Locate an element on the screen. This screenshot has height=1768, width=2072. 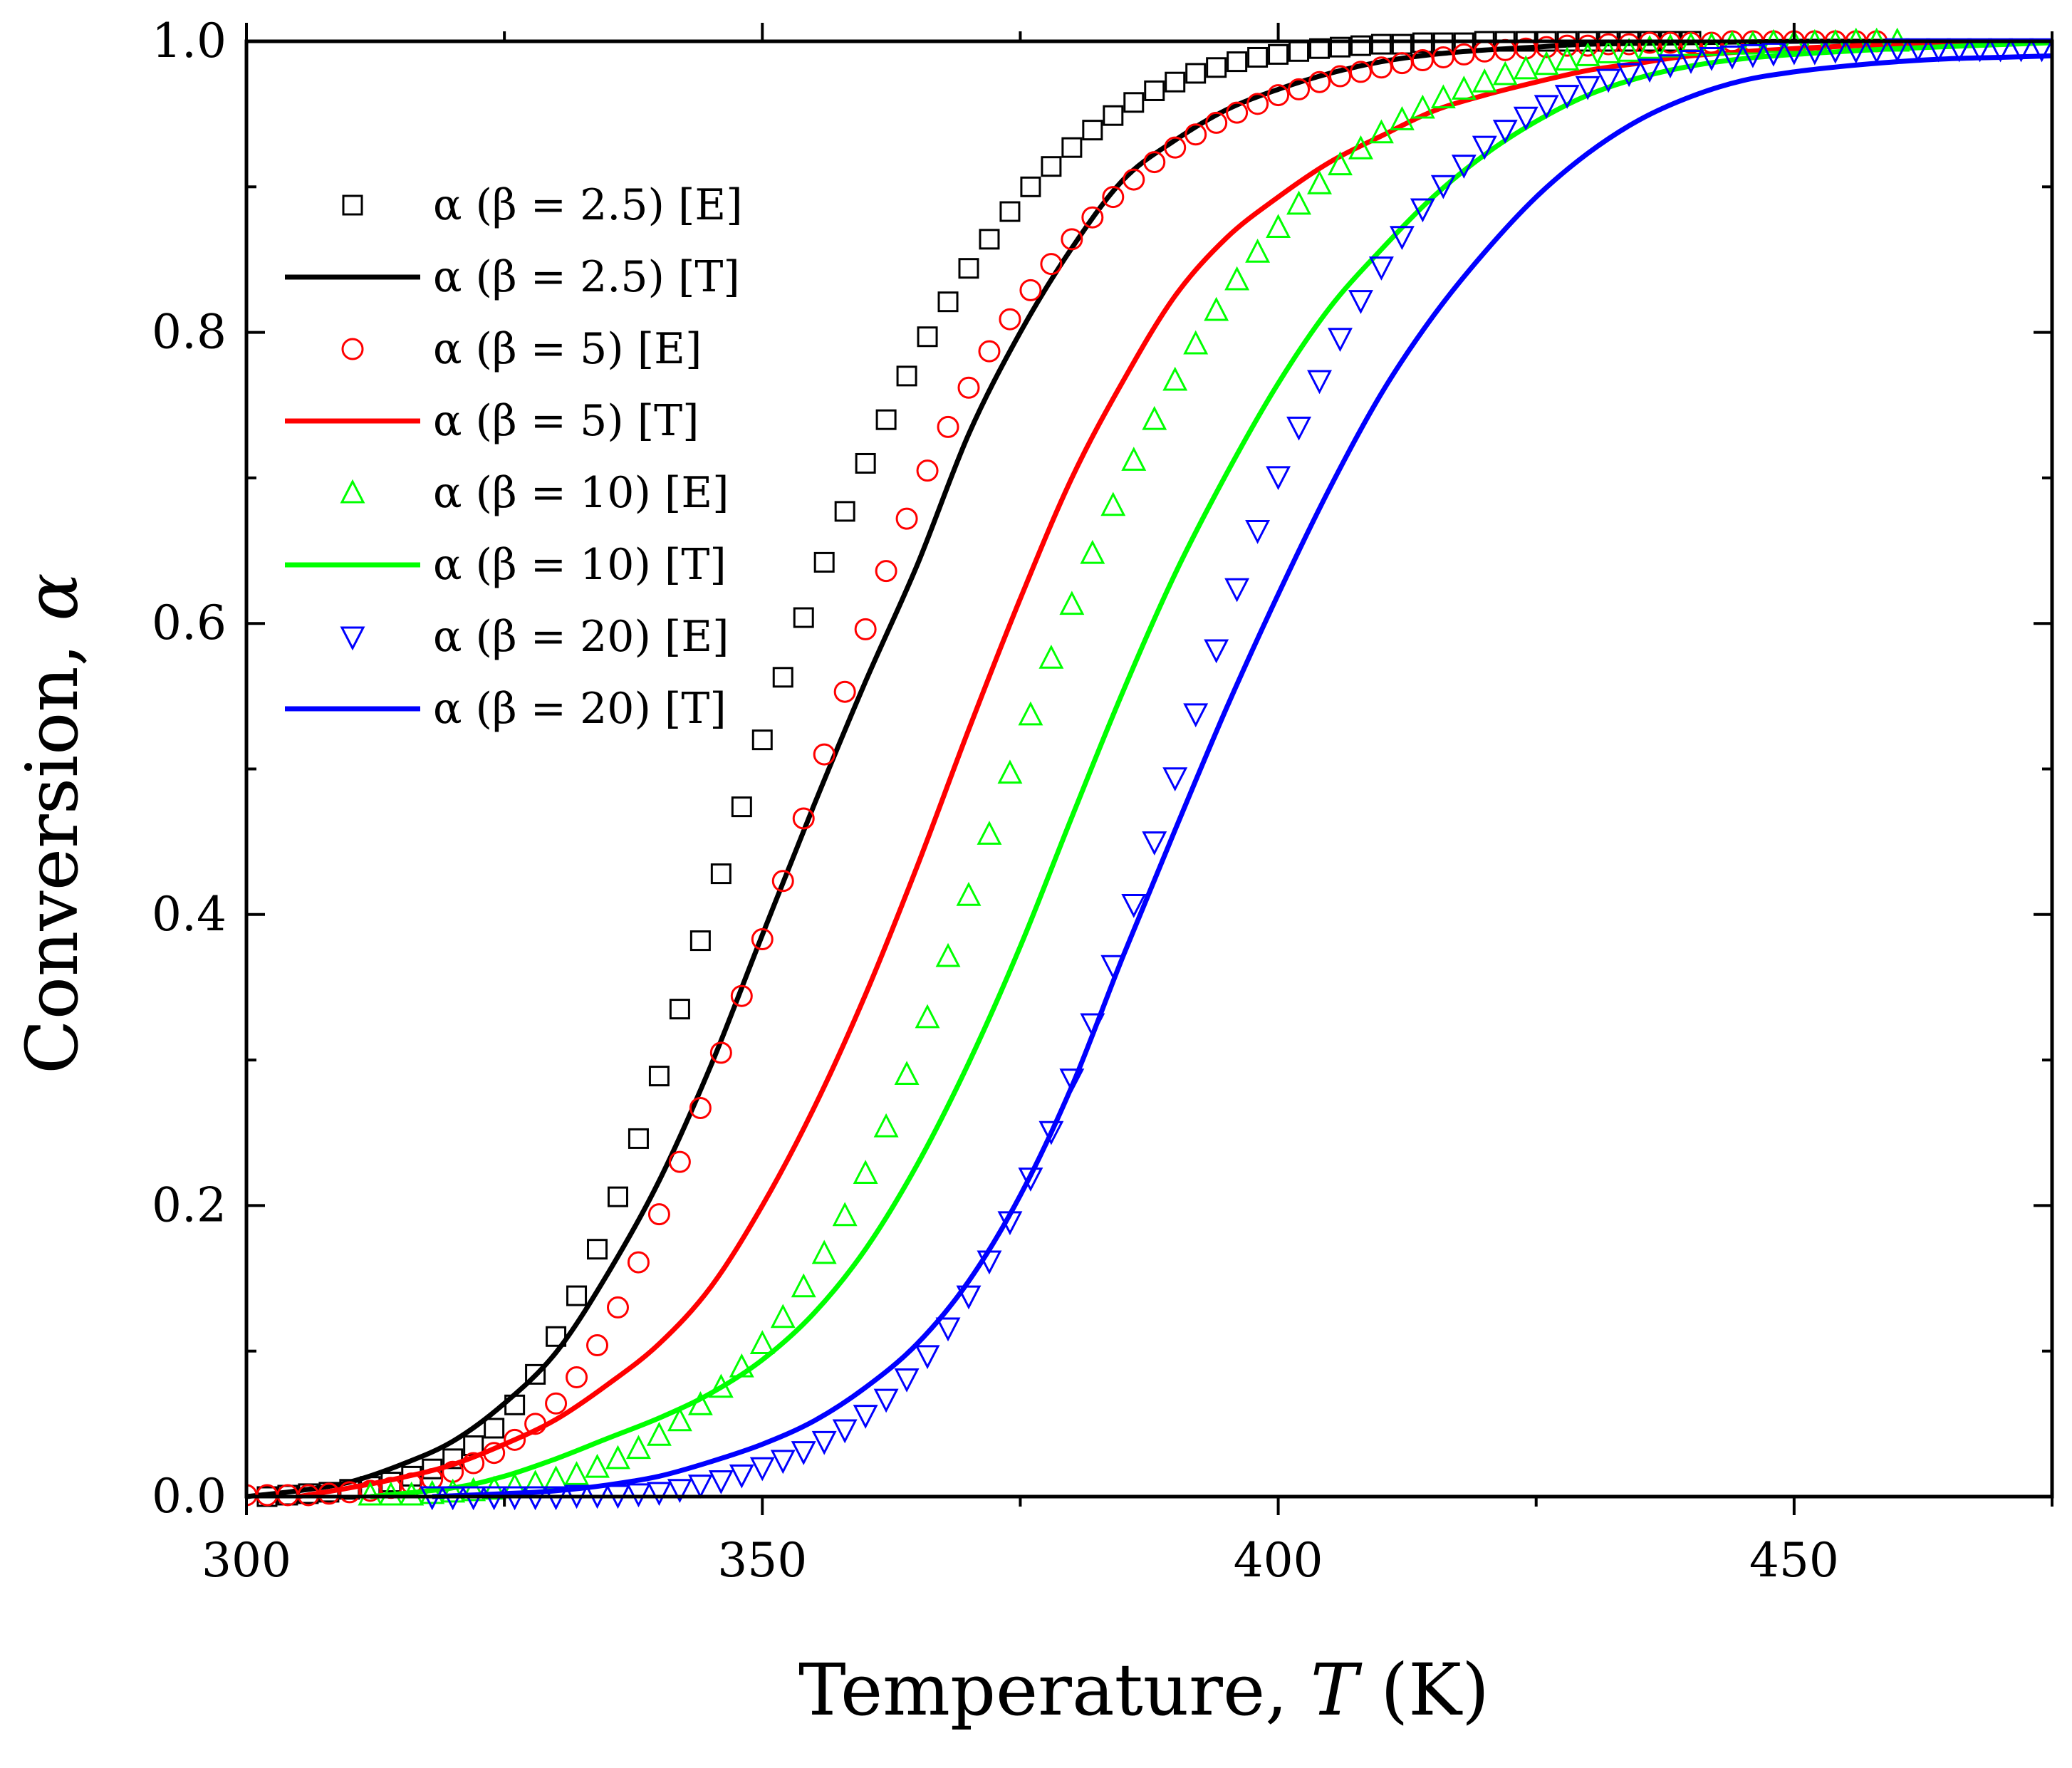
legend-label-4: α (β = 10) [E] is located at coordinates (581, 493).